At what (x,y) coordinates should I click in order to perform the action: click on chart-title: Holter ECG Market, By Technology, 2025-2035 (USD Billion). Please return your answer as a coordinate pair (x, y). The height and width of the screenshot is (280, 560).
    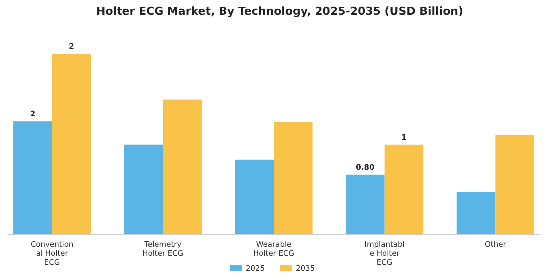
    Looking at the image, I should click on (280, 11).